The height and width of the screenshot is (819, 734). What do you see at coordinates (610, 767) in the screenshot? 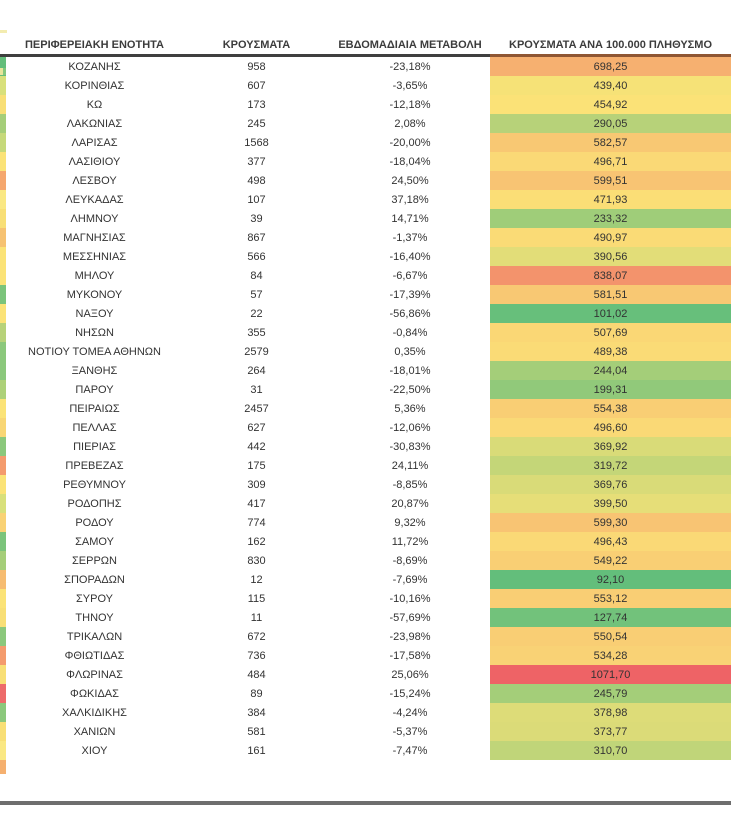
I see `cell-per-100k` at bounding box center [610, 767].